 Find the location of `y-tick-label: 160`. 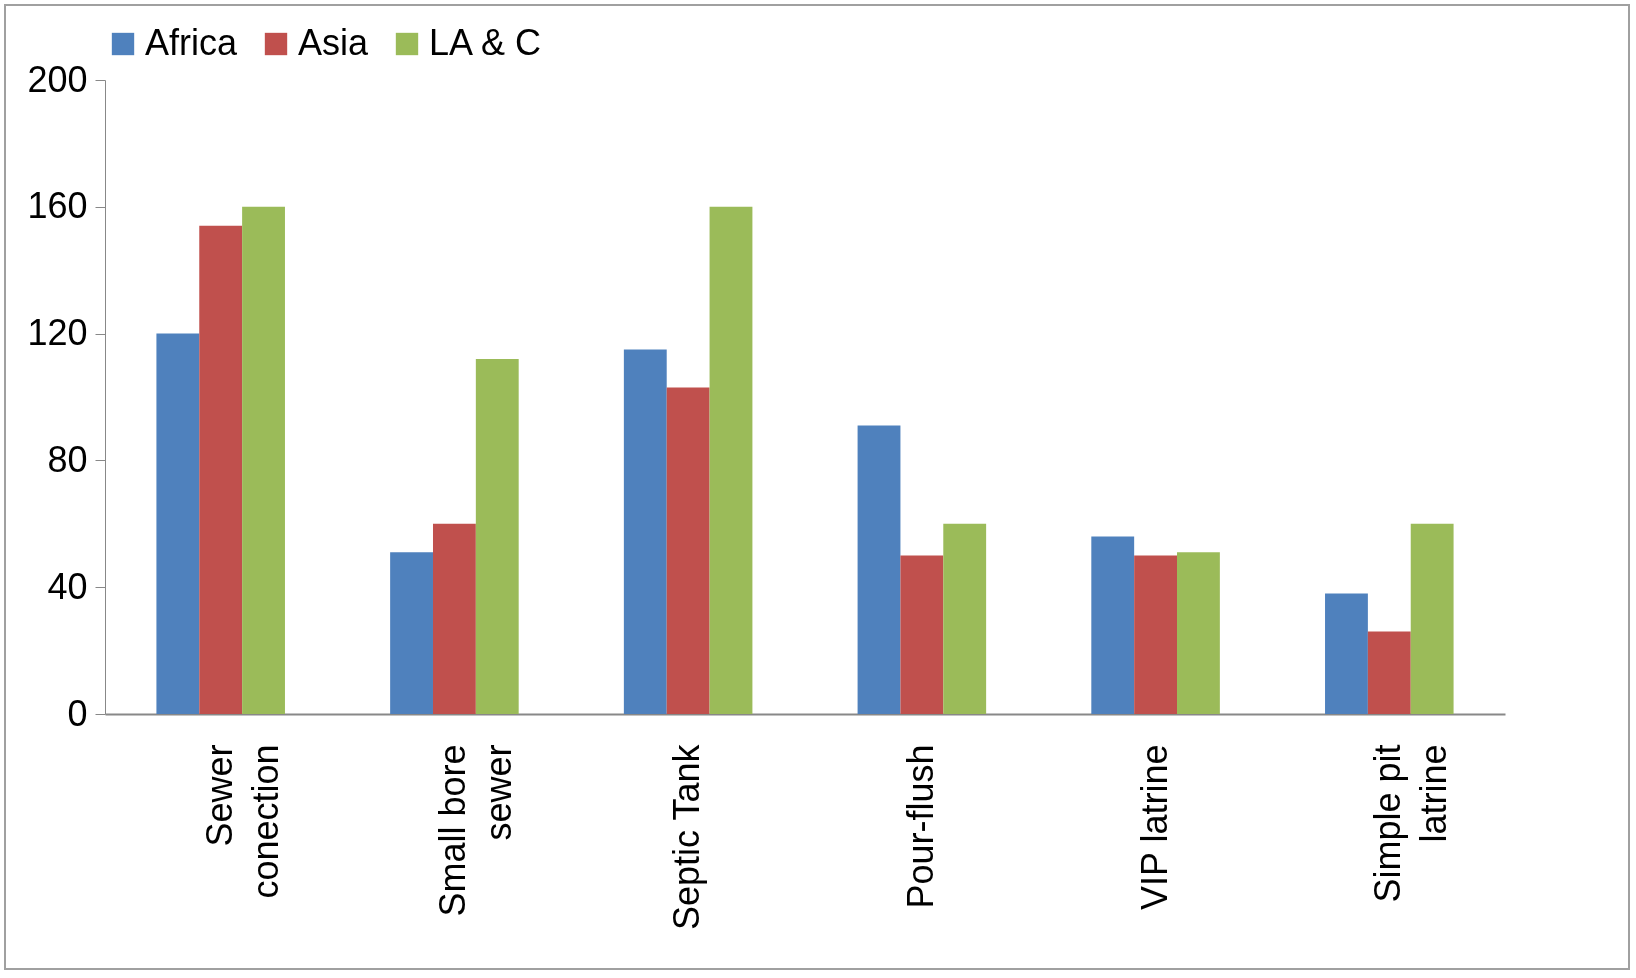

y-tick-label: 160 is located at coordinates (57, 206).